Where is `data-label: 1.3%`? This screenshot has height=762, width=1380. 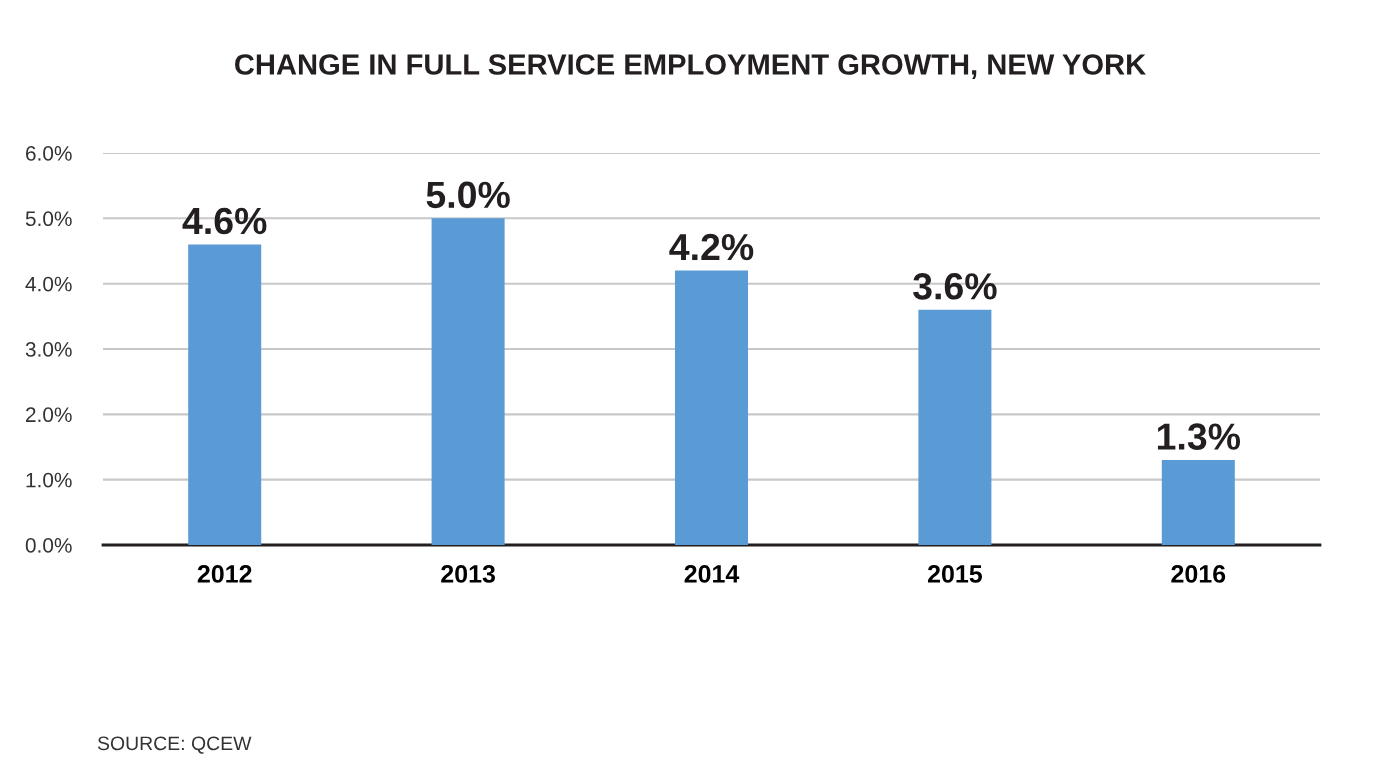 data-label: 1.3% is located at coordinates (1199, 436).